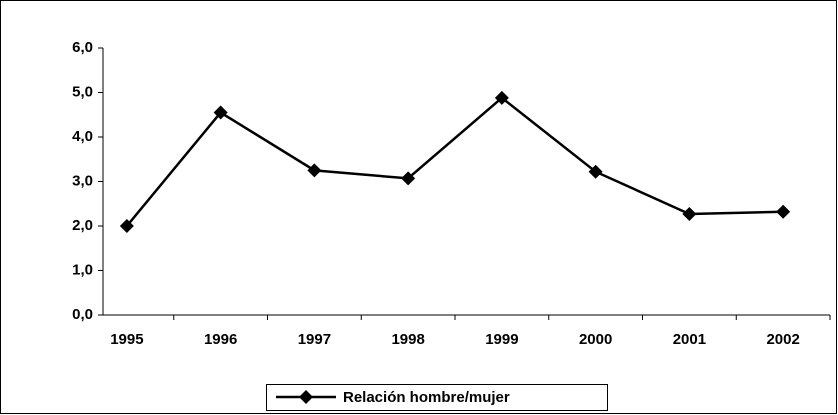 The width and height of the screenshot is (838, 415). Describe the element at coordinates (306, 397) in the screenshot. I see `legend-marker` at that location.